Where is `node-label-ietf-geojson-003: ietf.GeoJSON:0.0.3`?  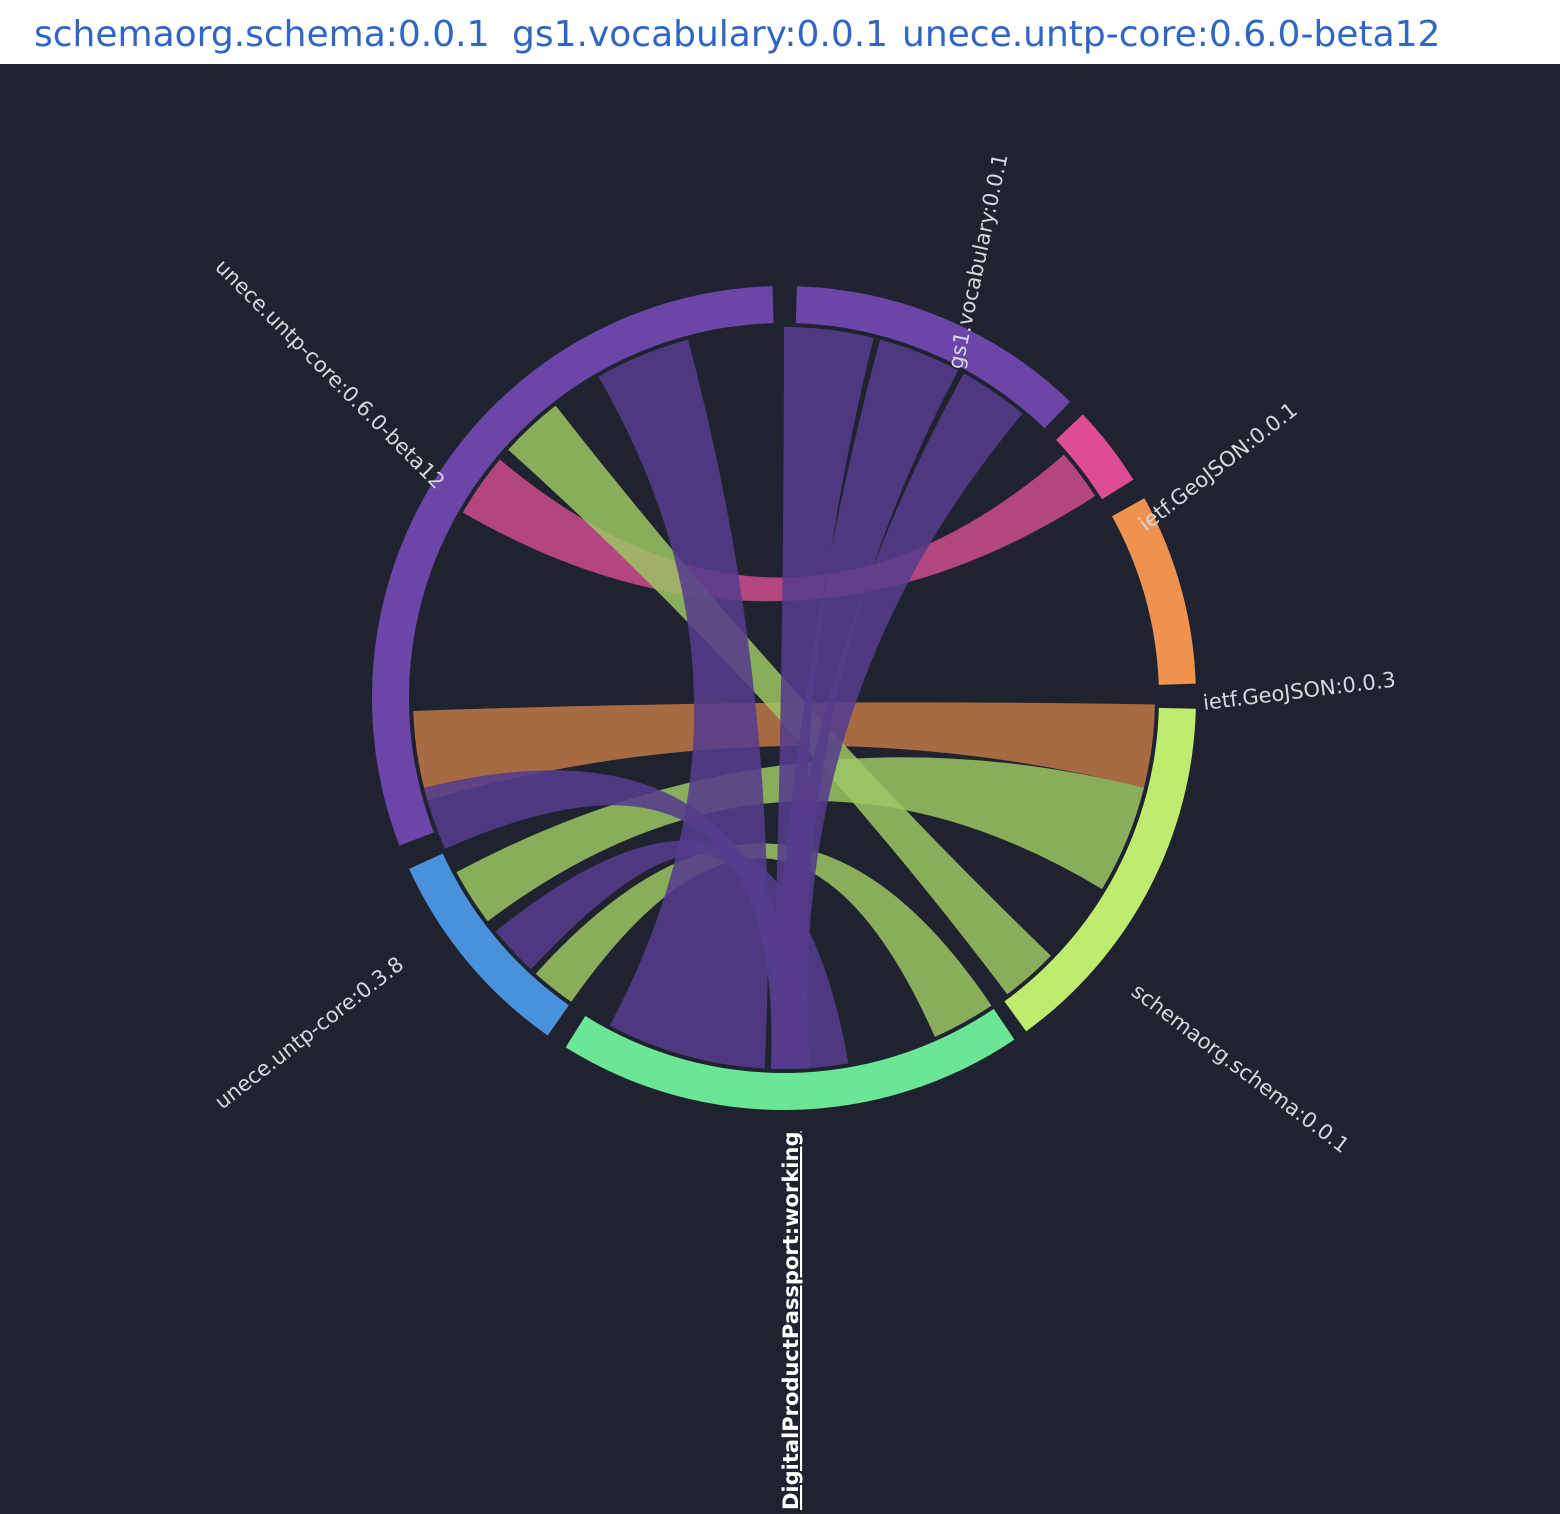
node-label-ietf-geojson-003: ietf.GeoJSON:0.0.3 is located at coordinates (1299, 691).